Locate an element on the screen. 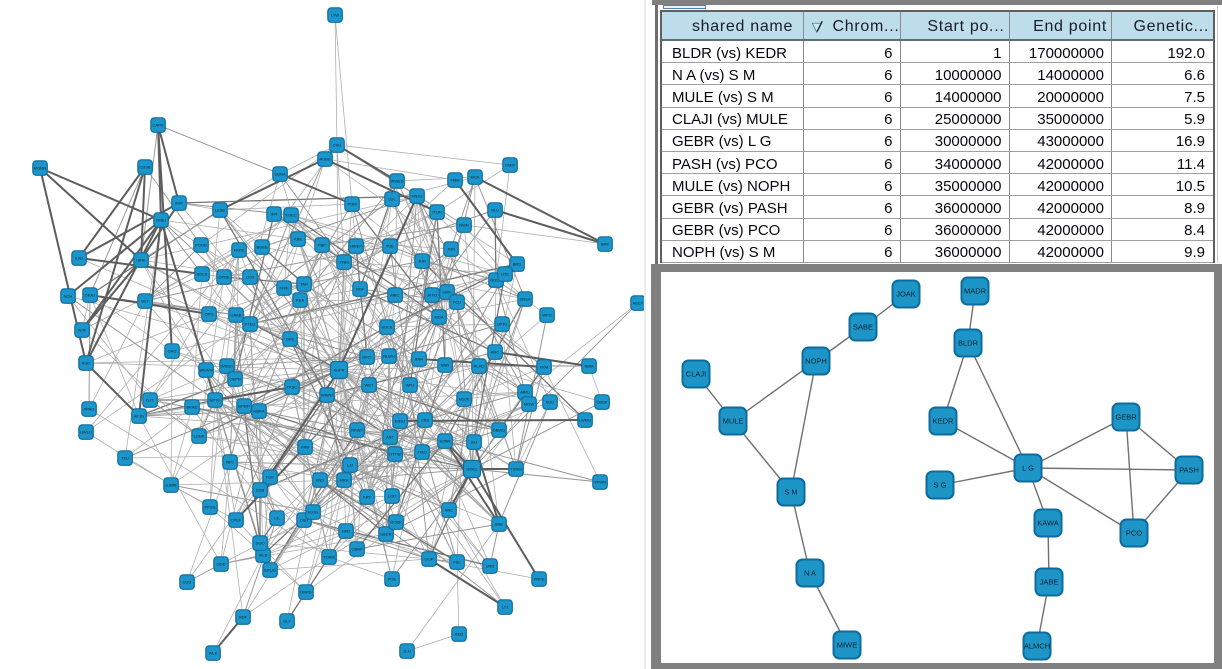 This screenshot has height=669, width=1222. svg-text: CPEF is located at coordinates (236, 520).